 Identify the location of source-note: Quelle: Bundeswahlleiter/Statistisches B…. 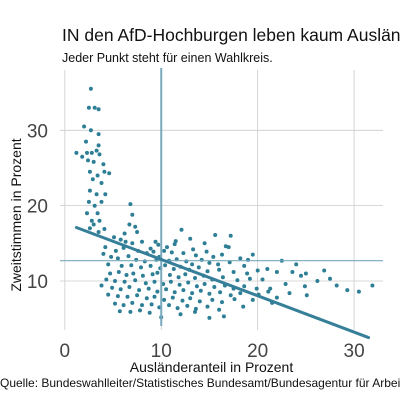
(200, 383).